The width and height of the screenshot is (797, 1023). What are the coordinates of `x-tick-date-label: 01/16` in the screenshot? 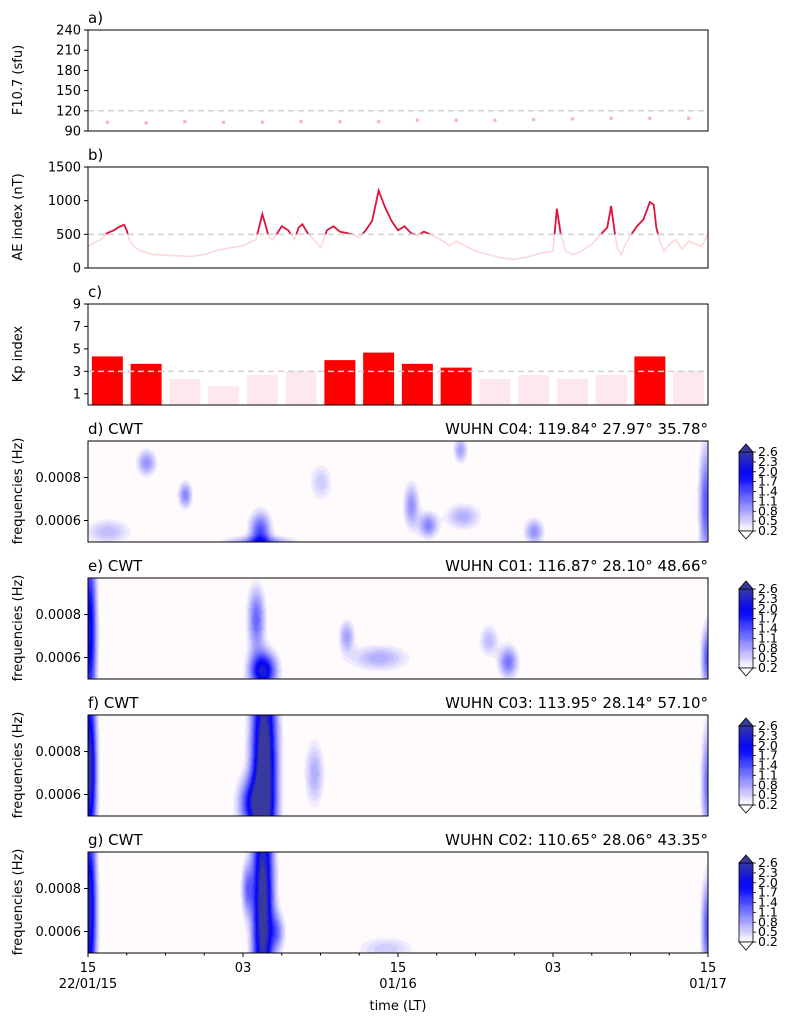 It's located at (397, 984).